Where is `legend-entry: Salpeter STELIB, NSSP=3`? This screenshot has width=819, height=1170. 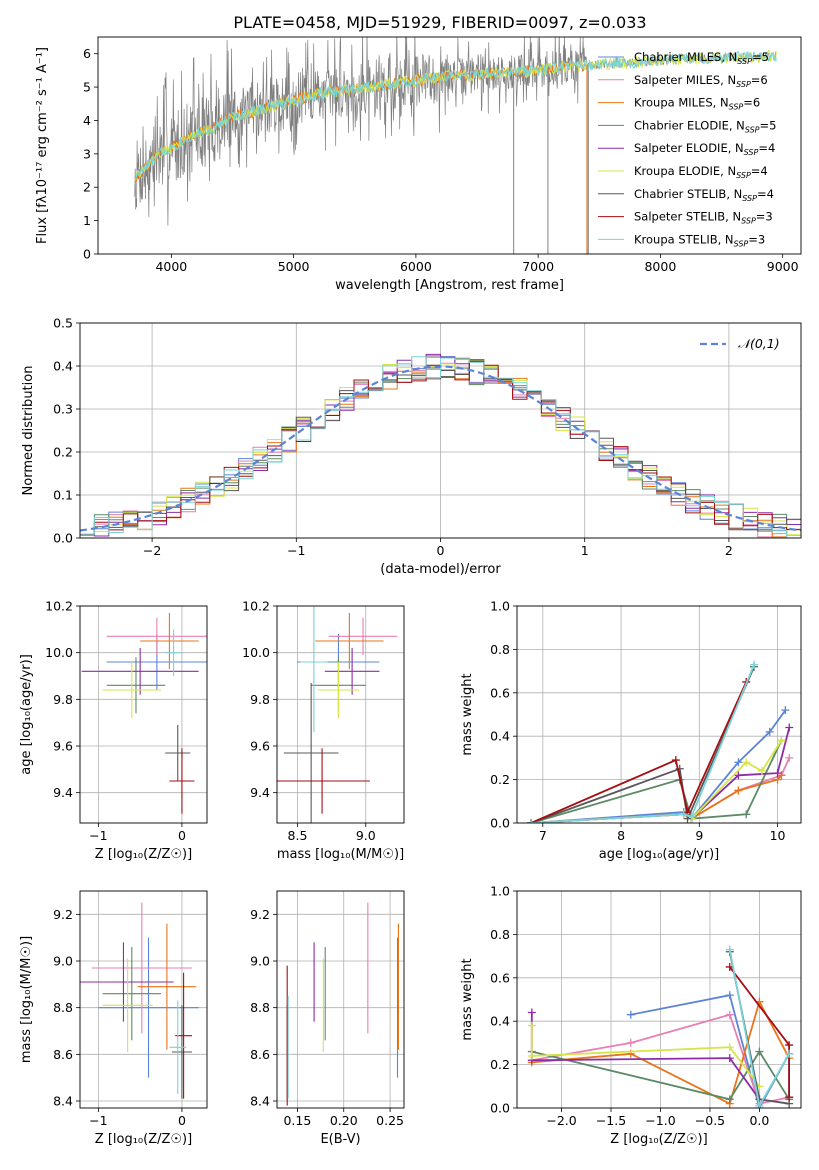 legend-entry: Salpeter STELIB, NSSP=3 is located at coordinates (703, 218).